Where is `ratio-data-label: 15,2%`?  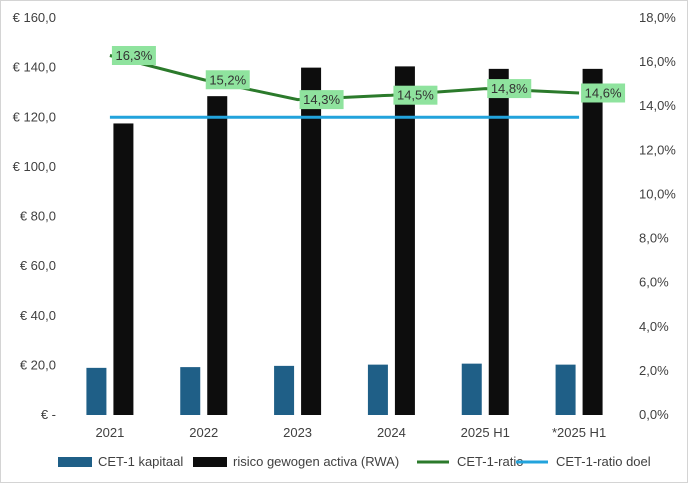 ratio-data-label: 15,2% is located at coordinates (227, 80).